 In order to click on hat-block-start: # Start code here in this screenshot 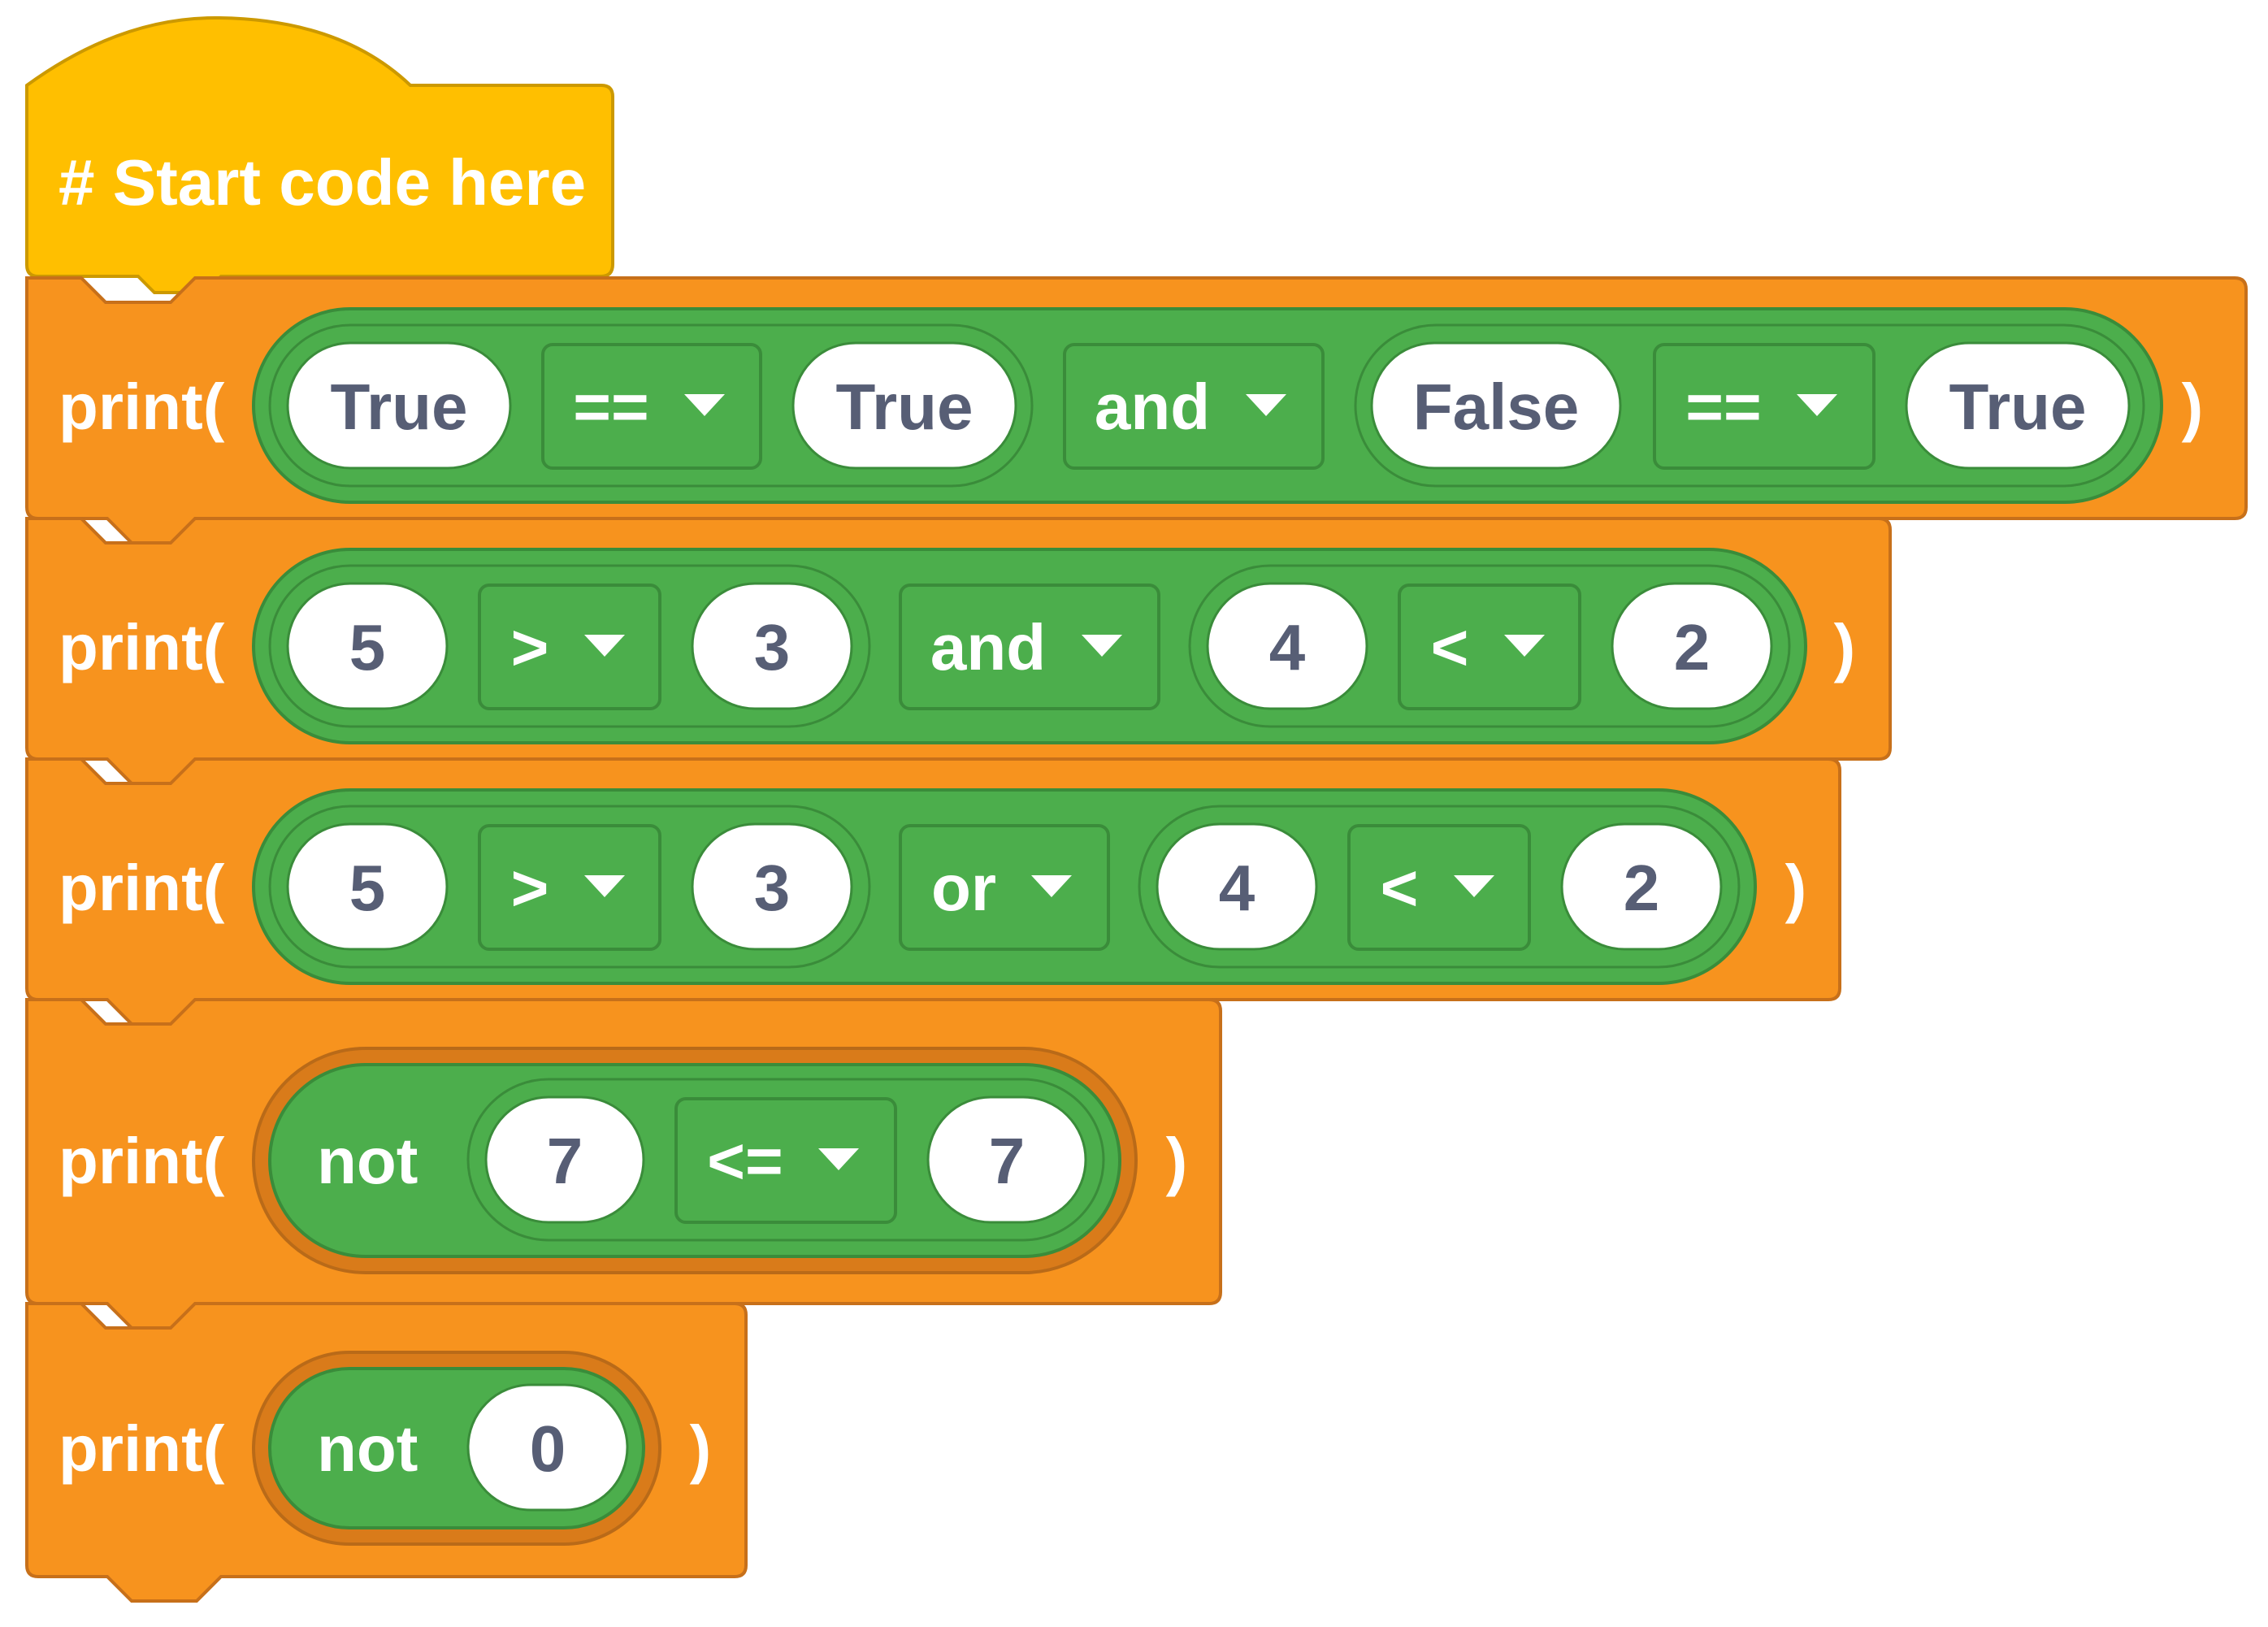, I will do `click(319, 154)`.